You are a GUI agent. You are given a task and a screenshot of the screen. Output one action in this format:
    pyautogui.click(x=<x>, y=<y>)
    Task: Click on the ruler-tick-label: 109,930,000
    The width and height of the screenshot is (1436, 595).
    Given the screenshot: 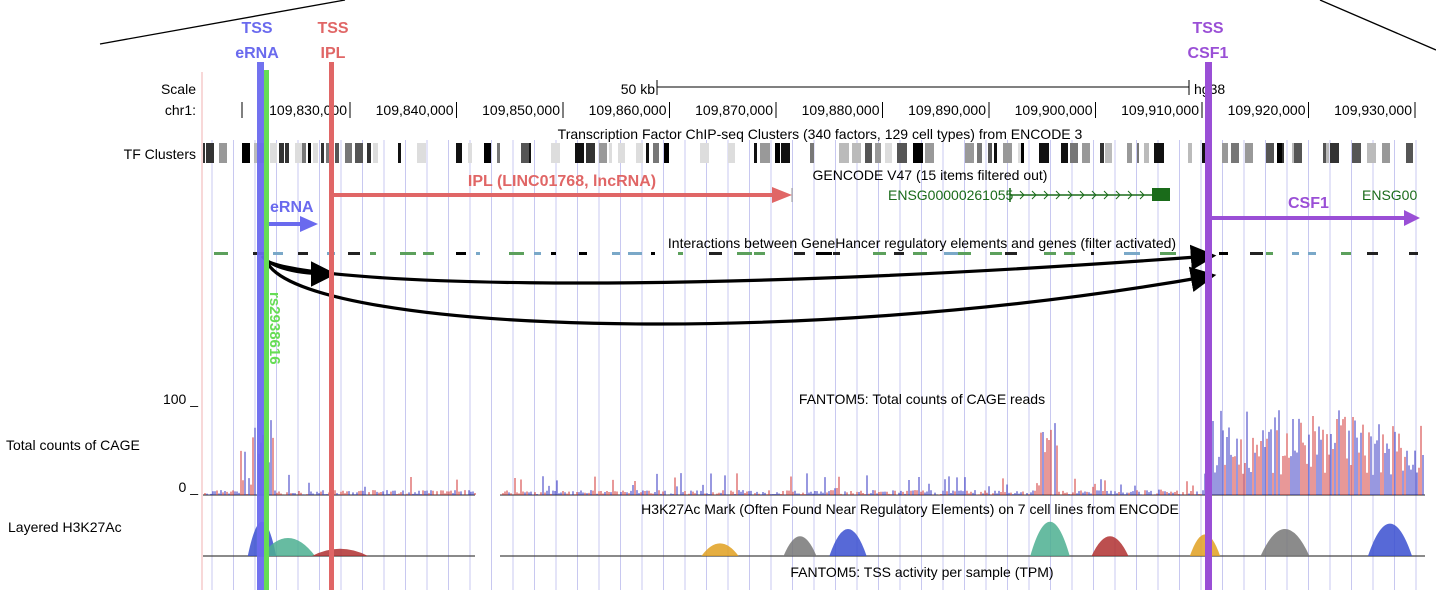 What is the action you would take?
    pyautogui.click(x=1373, y=110)
    